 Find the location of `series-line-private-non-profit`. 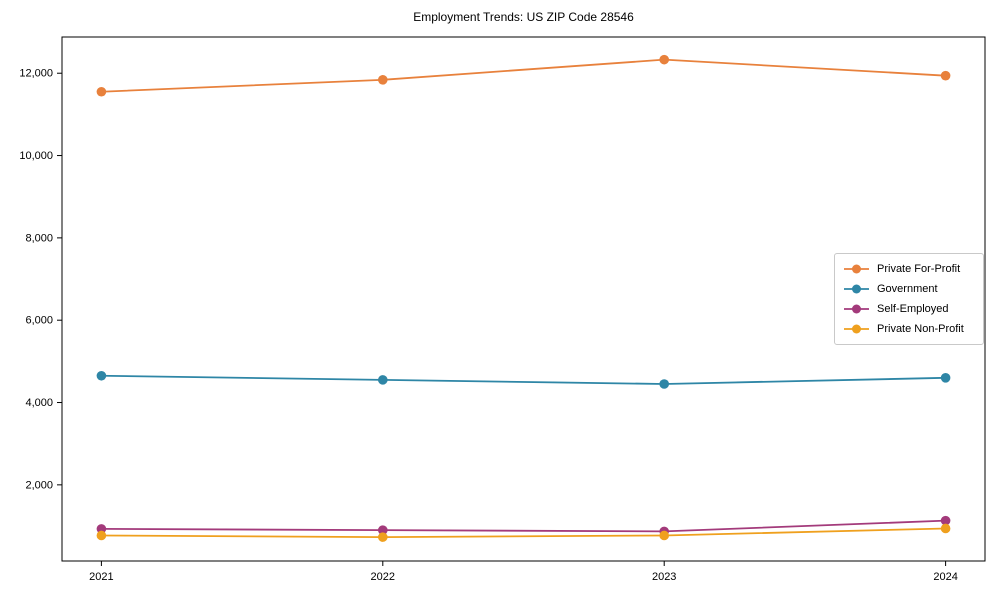

series-line-private-non-profit is located at coordinates (523, 533).